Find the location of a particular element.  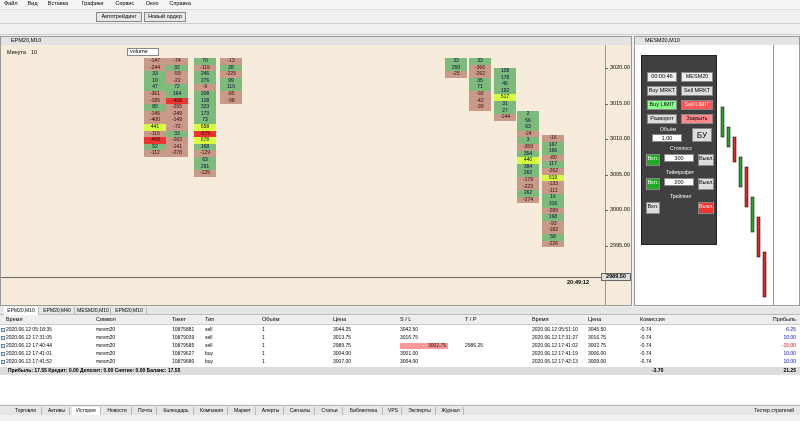

cluster-cell: 128 is located at coordinates (205, 101).